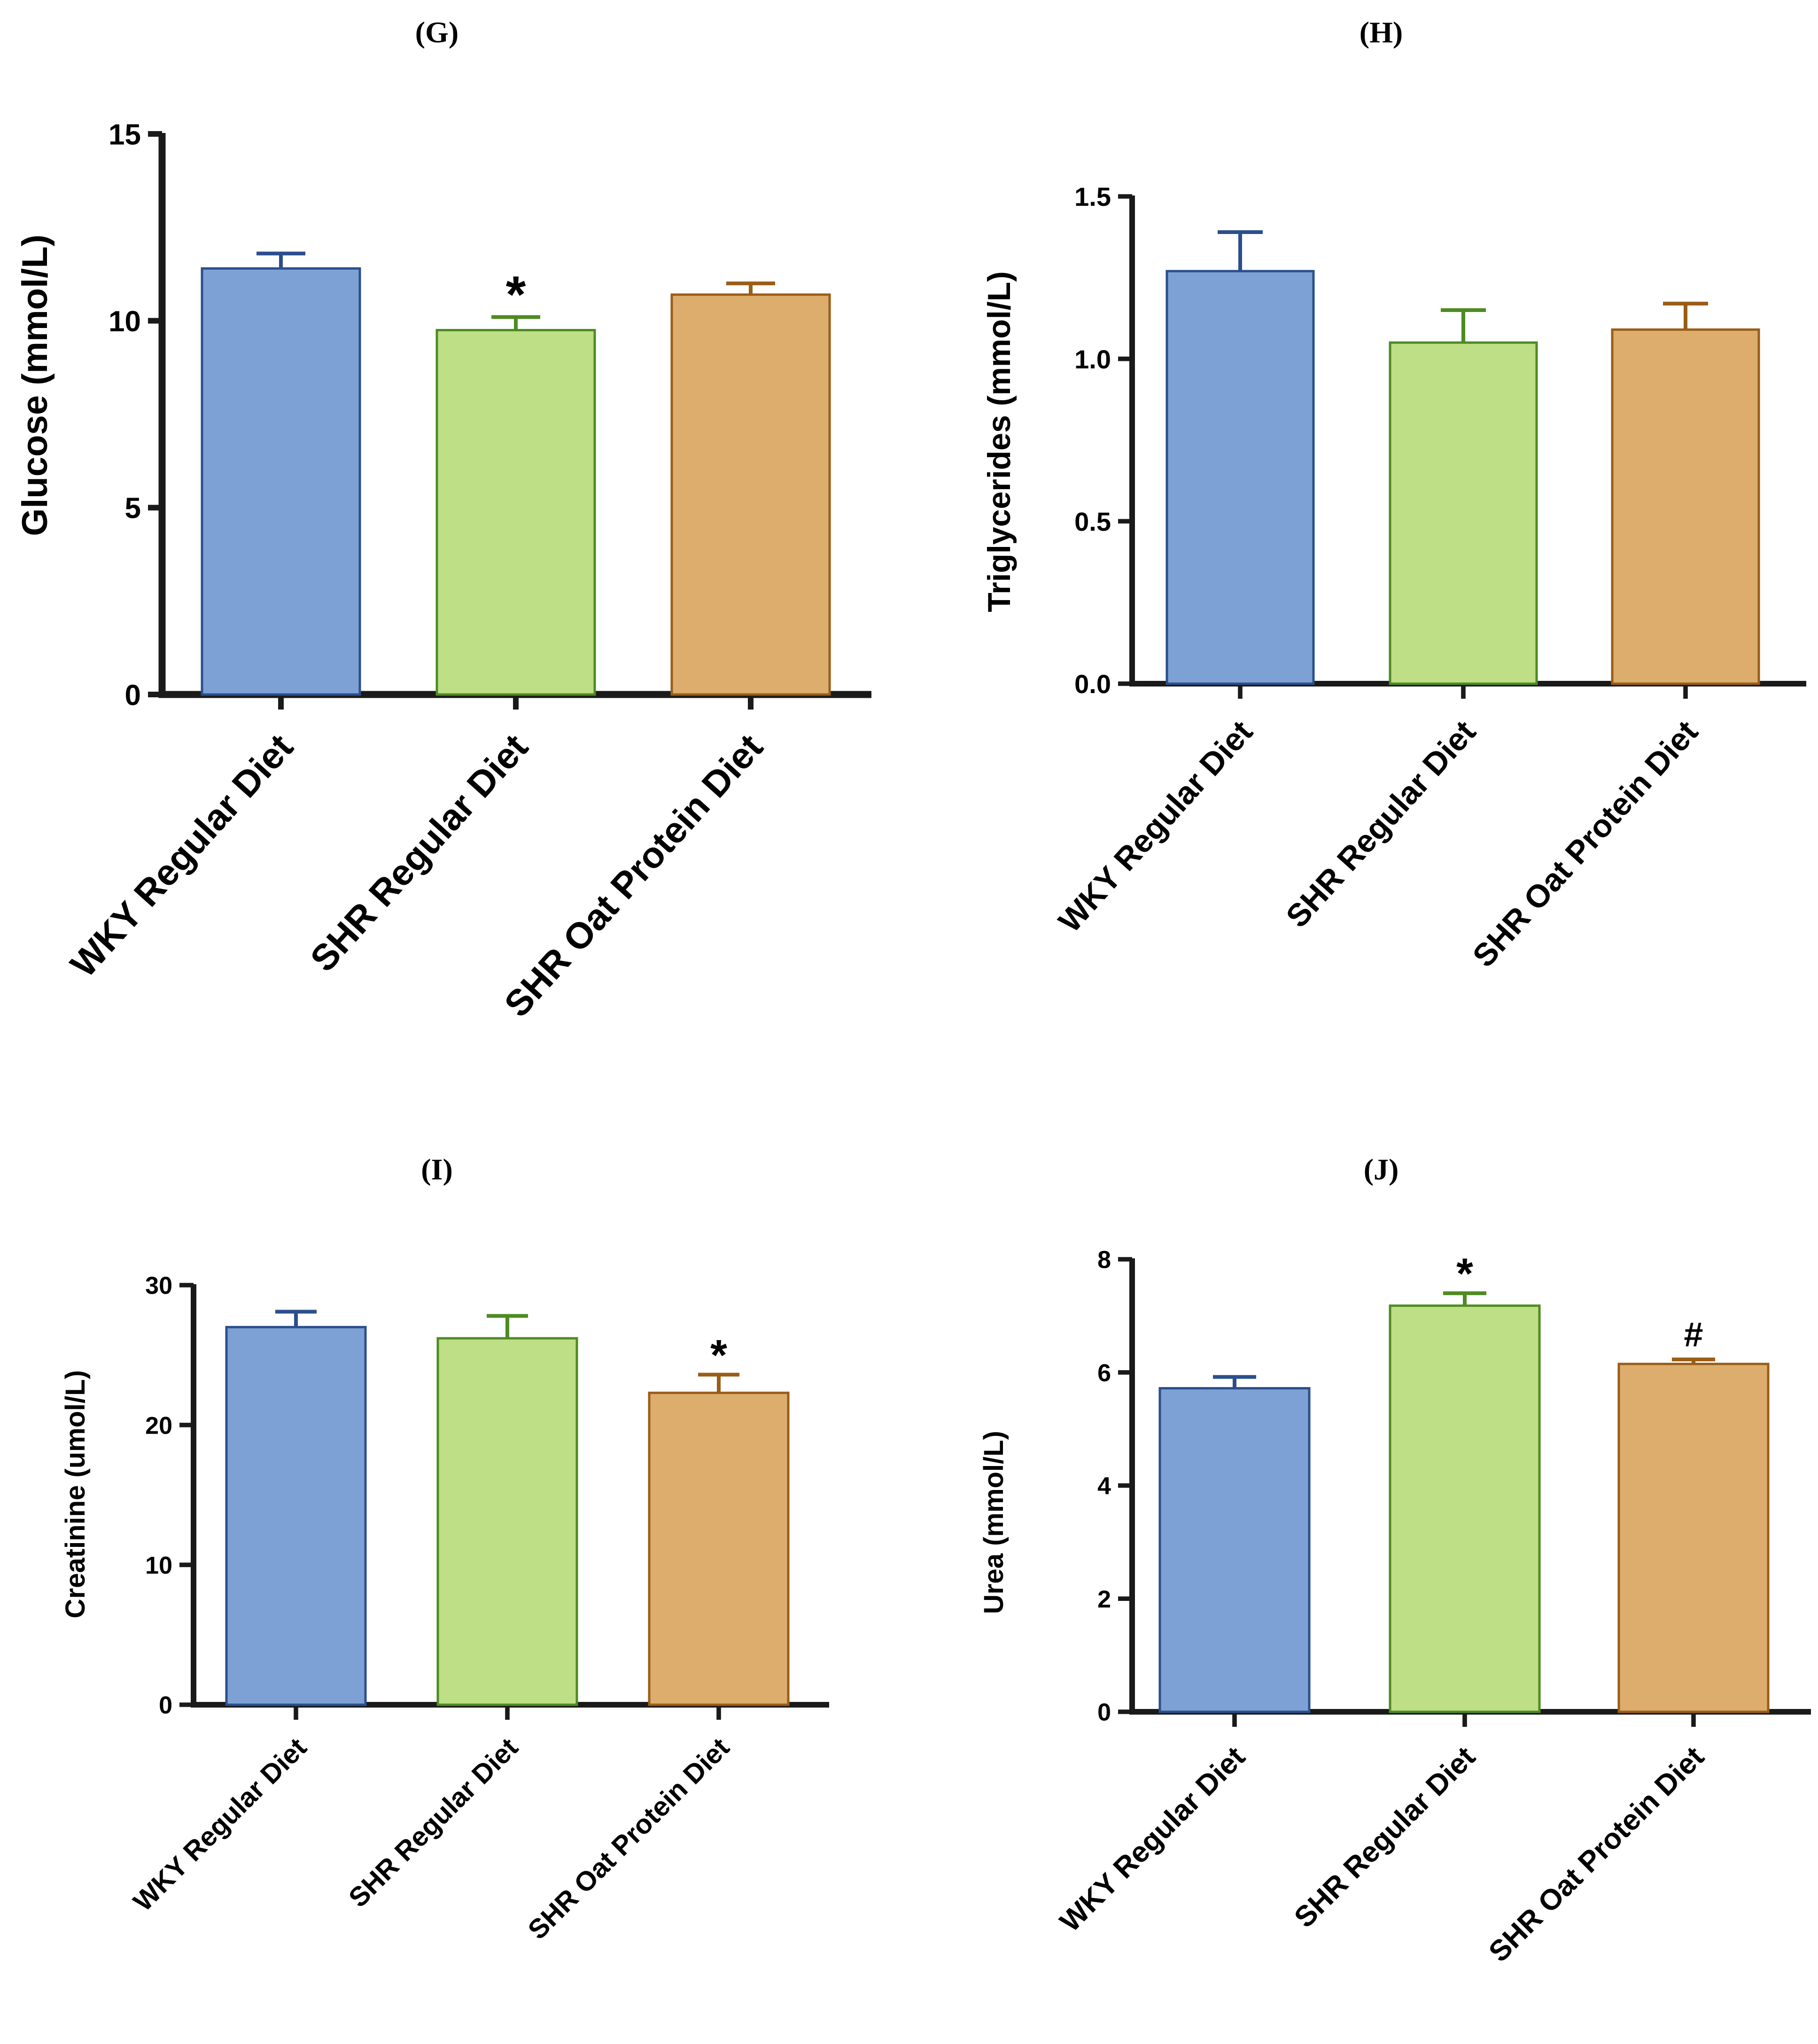 This screenshot has width=1818, height=2044. What do you see at coordinates (436, 32) in the screenshot?
I see `panel-label-g: (G)` at bounding box center [436, 32].